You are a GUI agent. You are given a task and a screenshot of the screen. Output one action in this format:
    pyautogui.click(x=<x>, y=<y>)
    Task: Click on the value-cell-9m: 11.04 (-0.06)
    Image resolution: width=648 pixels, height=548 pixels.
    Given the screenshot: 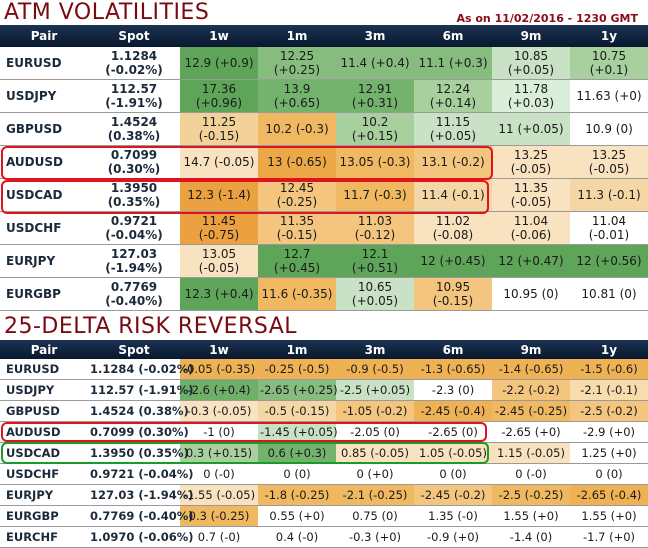 What is the action you would take?
    pyautogui.click(x=531, y=228)
    